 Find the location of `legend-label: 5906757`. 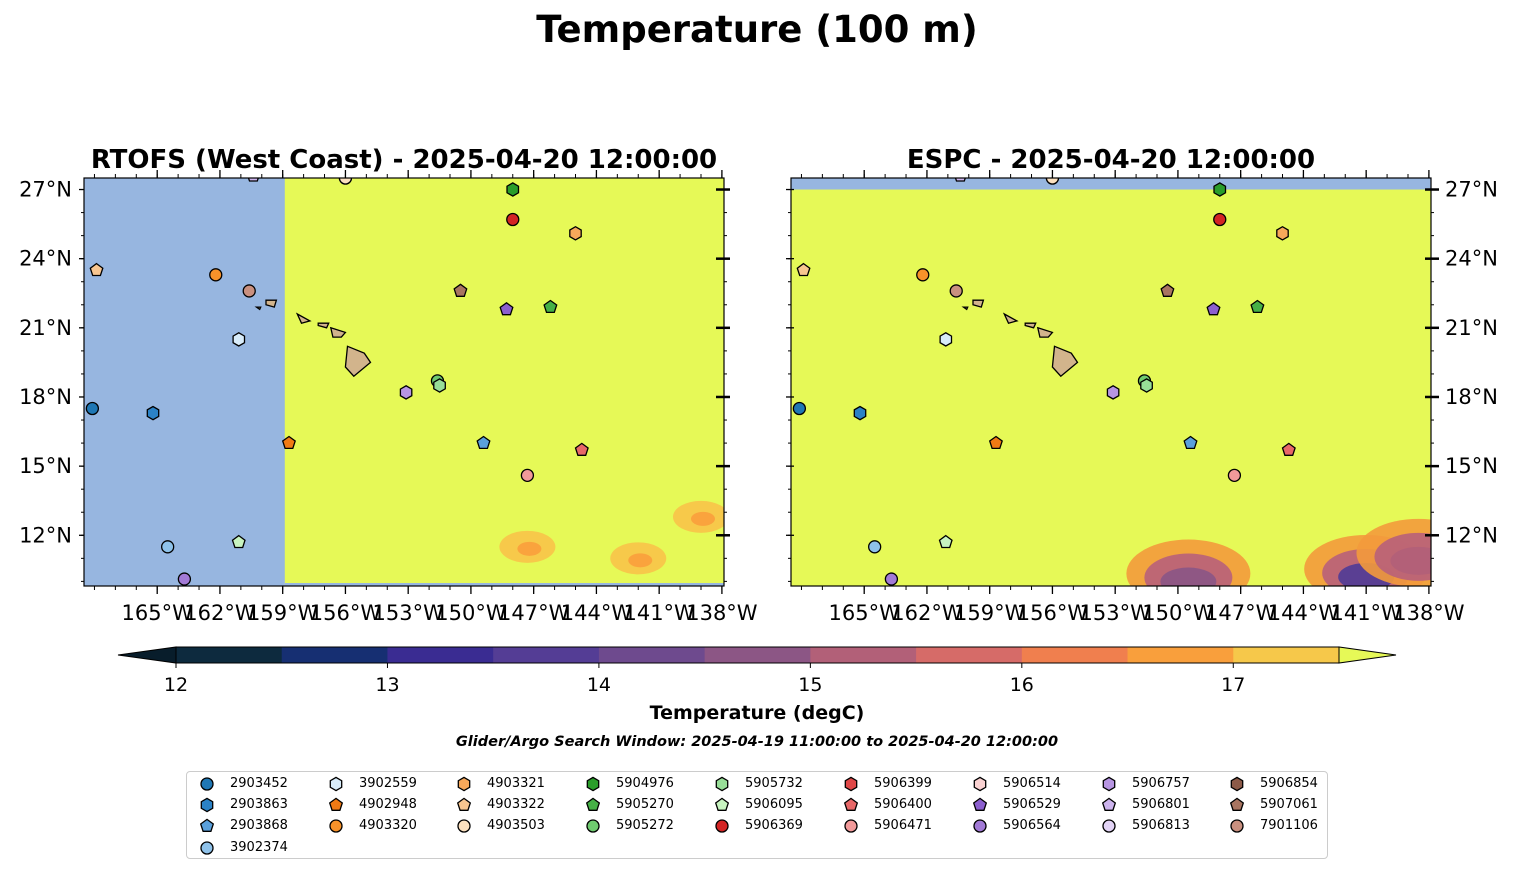

legend-label: 5906757 is located at coordinates (1161, 783).